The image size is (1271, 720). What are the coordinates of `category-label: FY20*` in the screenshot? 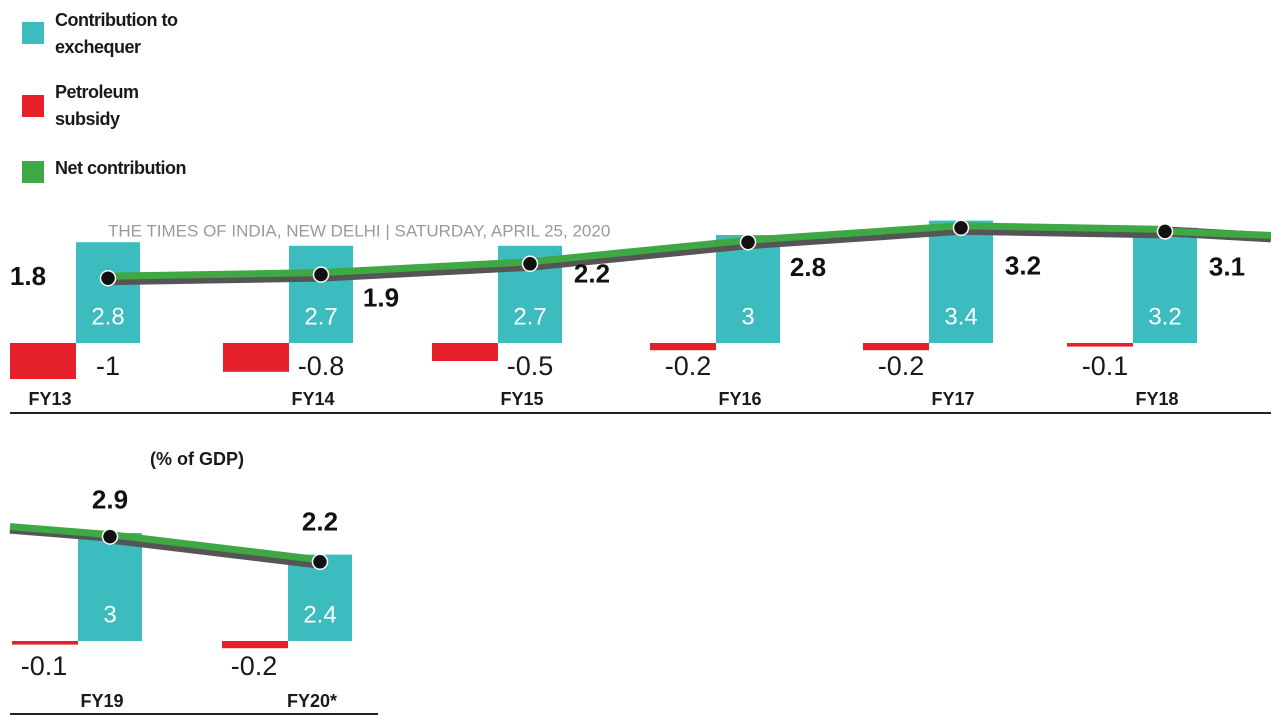 It's located at (312, 701).